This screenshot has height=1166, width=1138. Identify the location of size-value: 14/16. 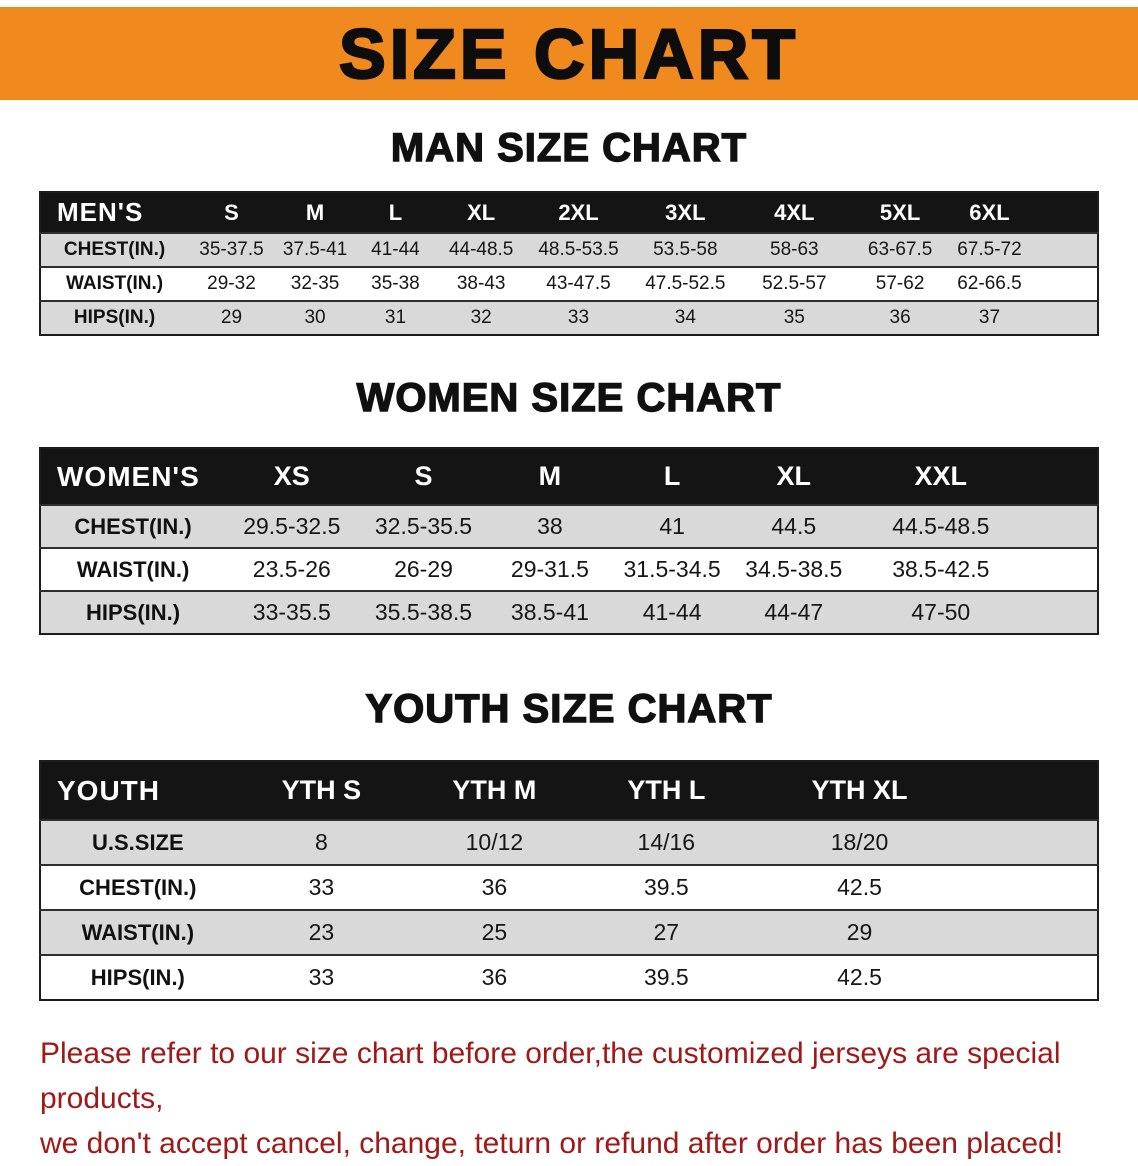
(666, 842).